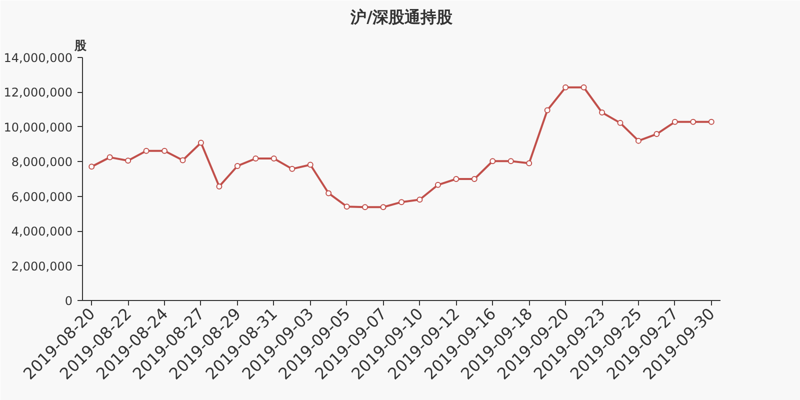 The height and width of the screenshot is (400, 800). I want to click on y-tick-label: 8,000,000, so click(42, 162).